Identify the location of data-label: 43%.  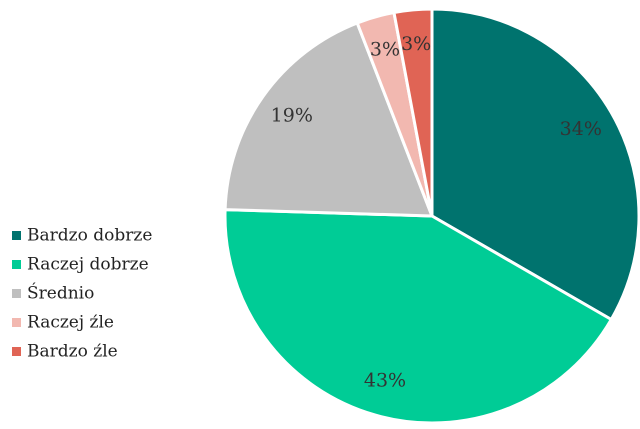
(385, 380).